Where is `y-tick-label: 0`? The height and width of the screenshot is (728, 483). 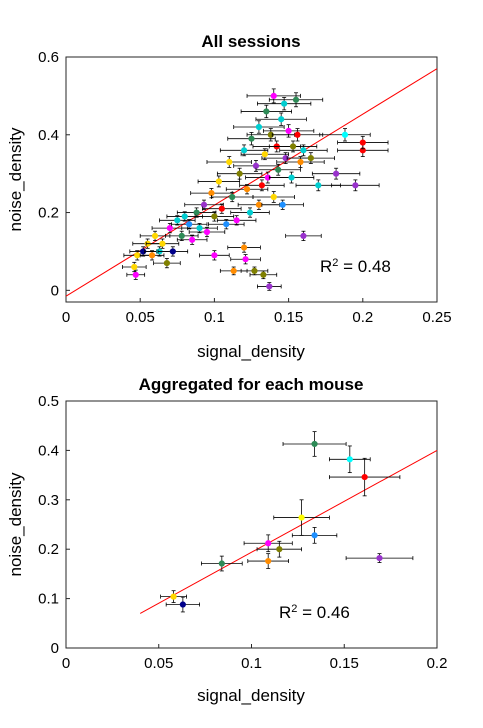
y-tick-label: 0 is located at coordinates (55, 648).